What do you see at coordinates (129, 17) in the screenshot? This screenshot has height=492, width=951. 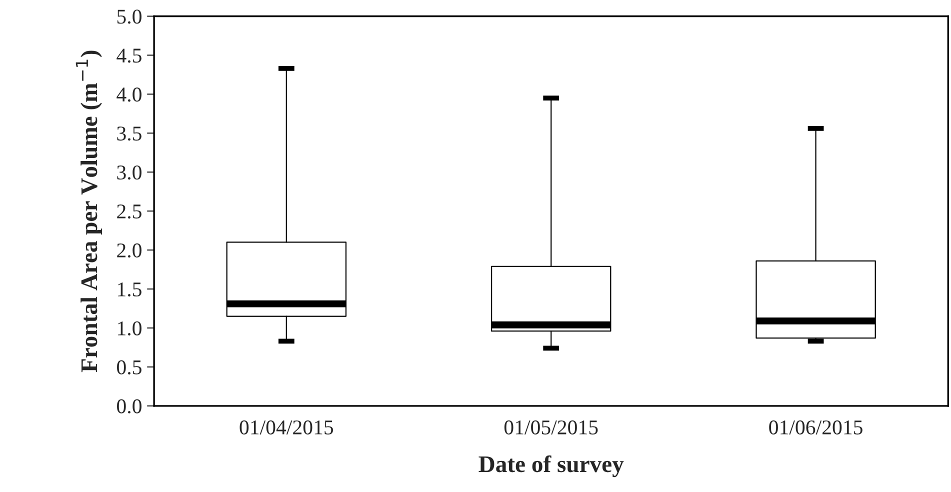 I see `y-tick-label: 5.0` at bounding box center [129, 17].